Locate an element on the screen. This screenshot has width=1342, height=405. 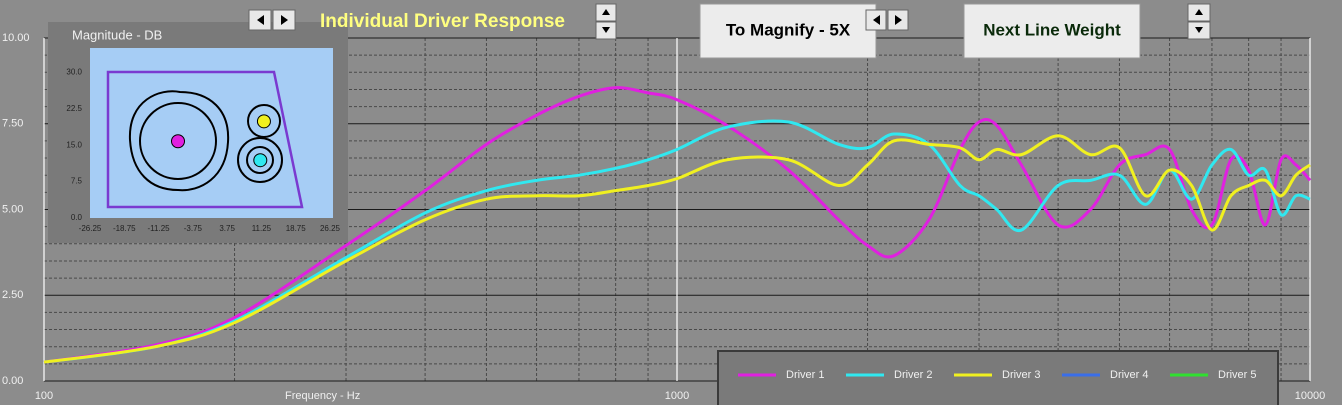
inset-x-tick-label: -18.75 is located at coordinates (124, 228).